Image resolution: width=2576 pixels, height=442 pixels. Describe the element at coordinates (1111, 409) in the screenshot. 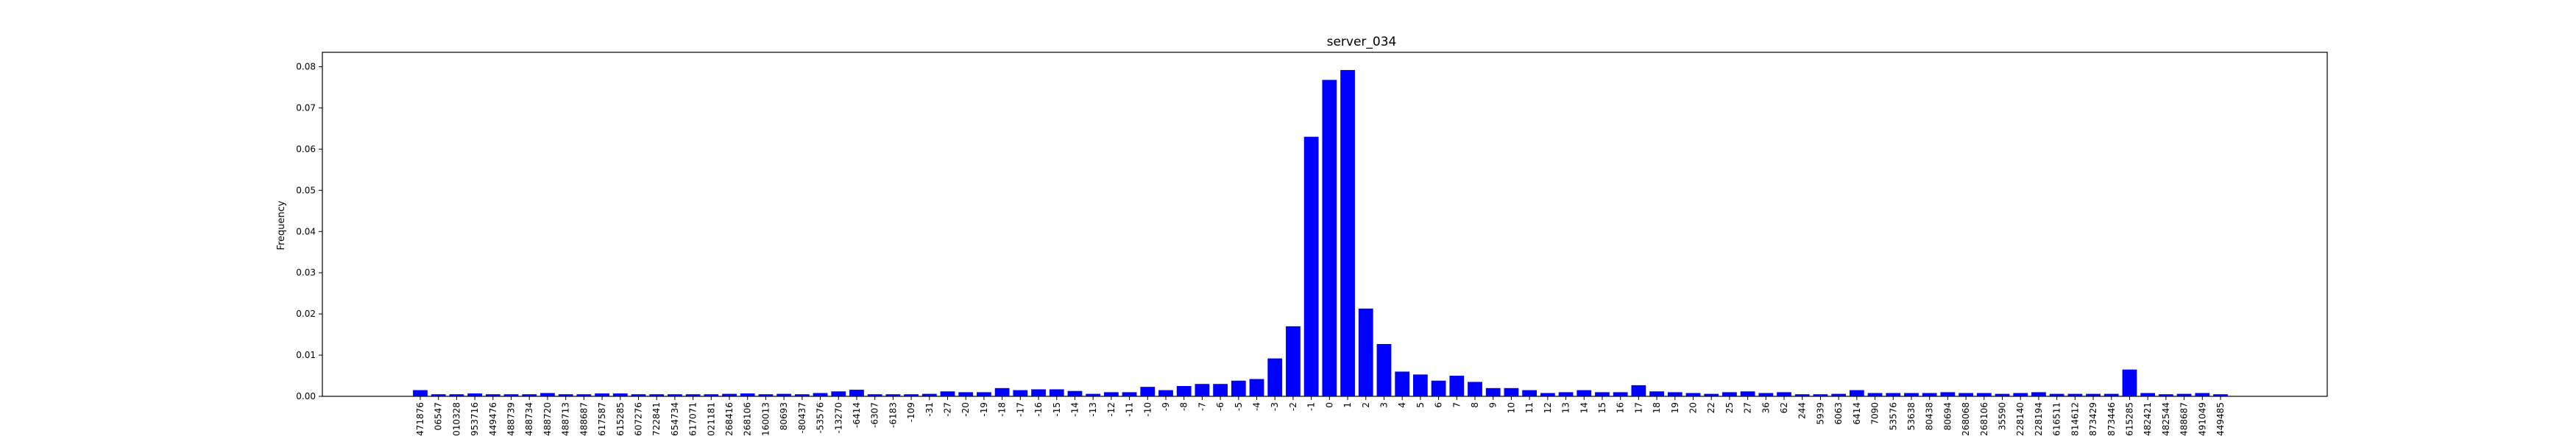

I see `x-tick-label: -12` at that location.